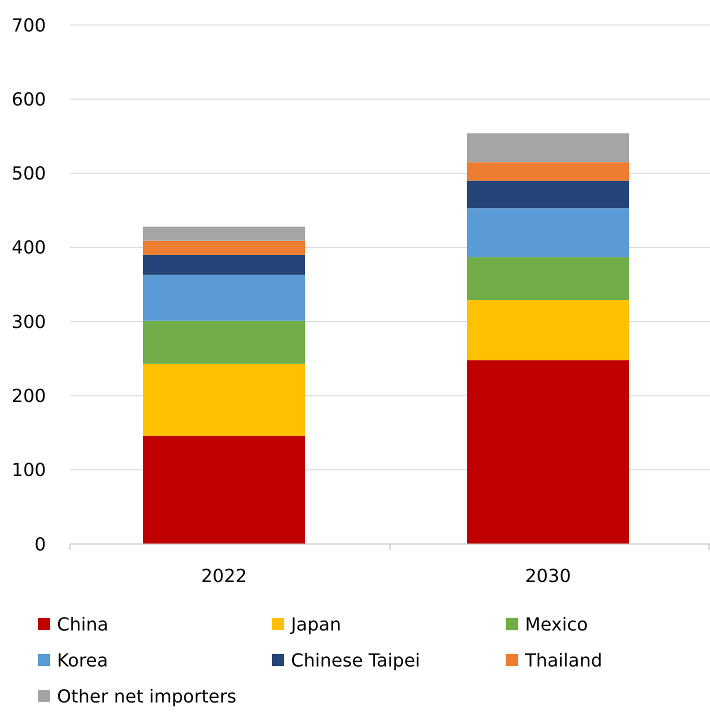  I want to click on y-tick-label: 700, so click(29, 25).